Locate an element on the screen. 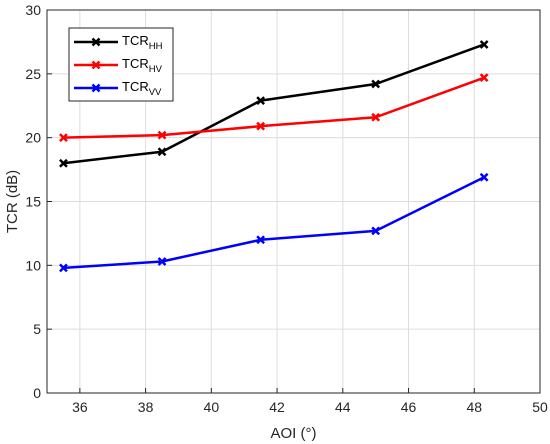  y-tick-label: 10 is located at coordinates (33, 265).